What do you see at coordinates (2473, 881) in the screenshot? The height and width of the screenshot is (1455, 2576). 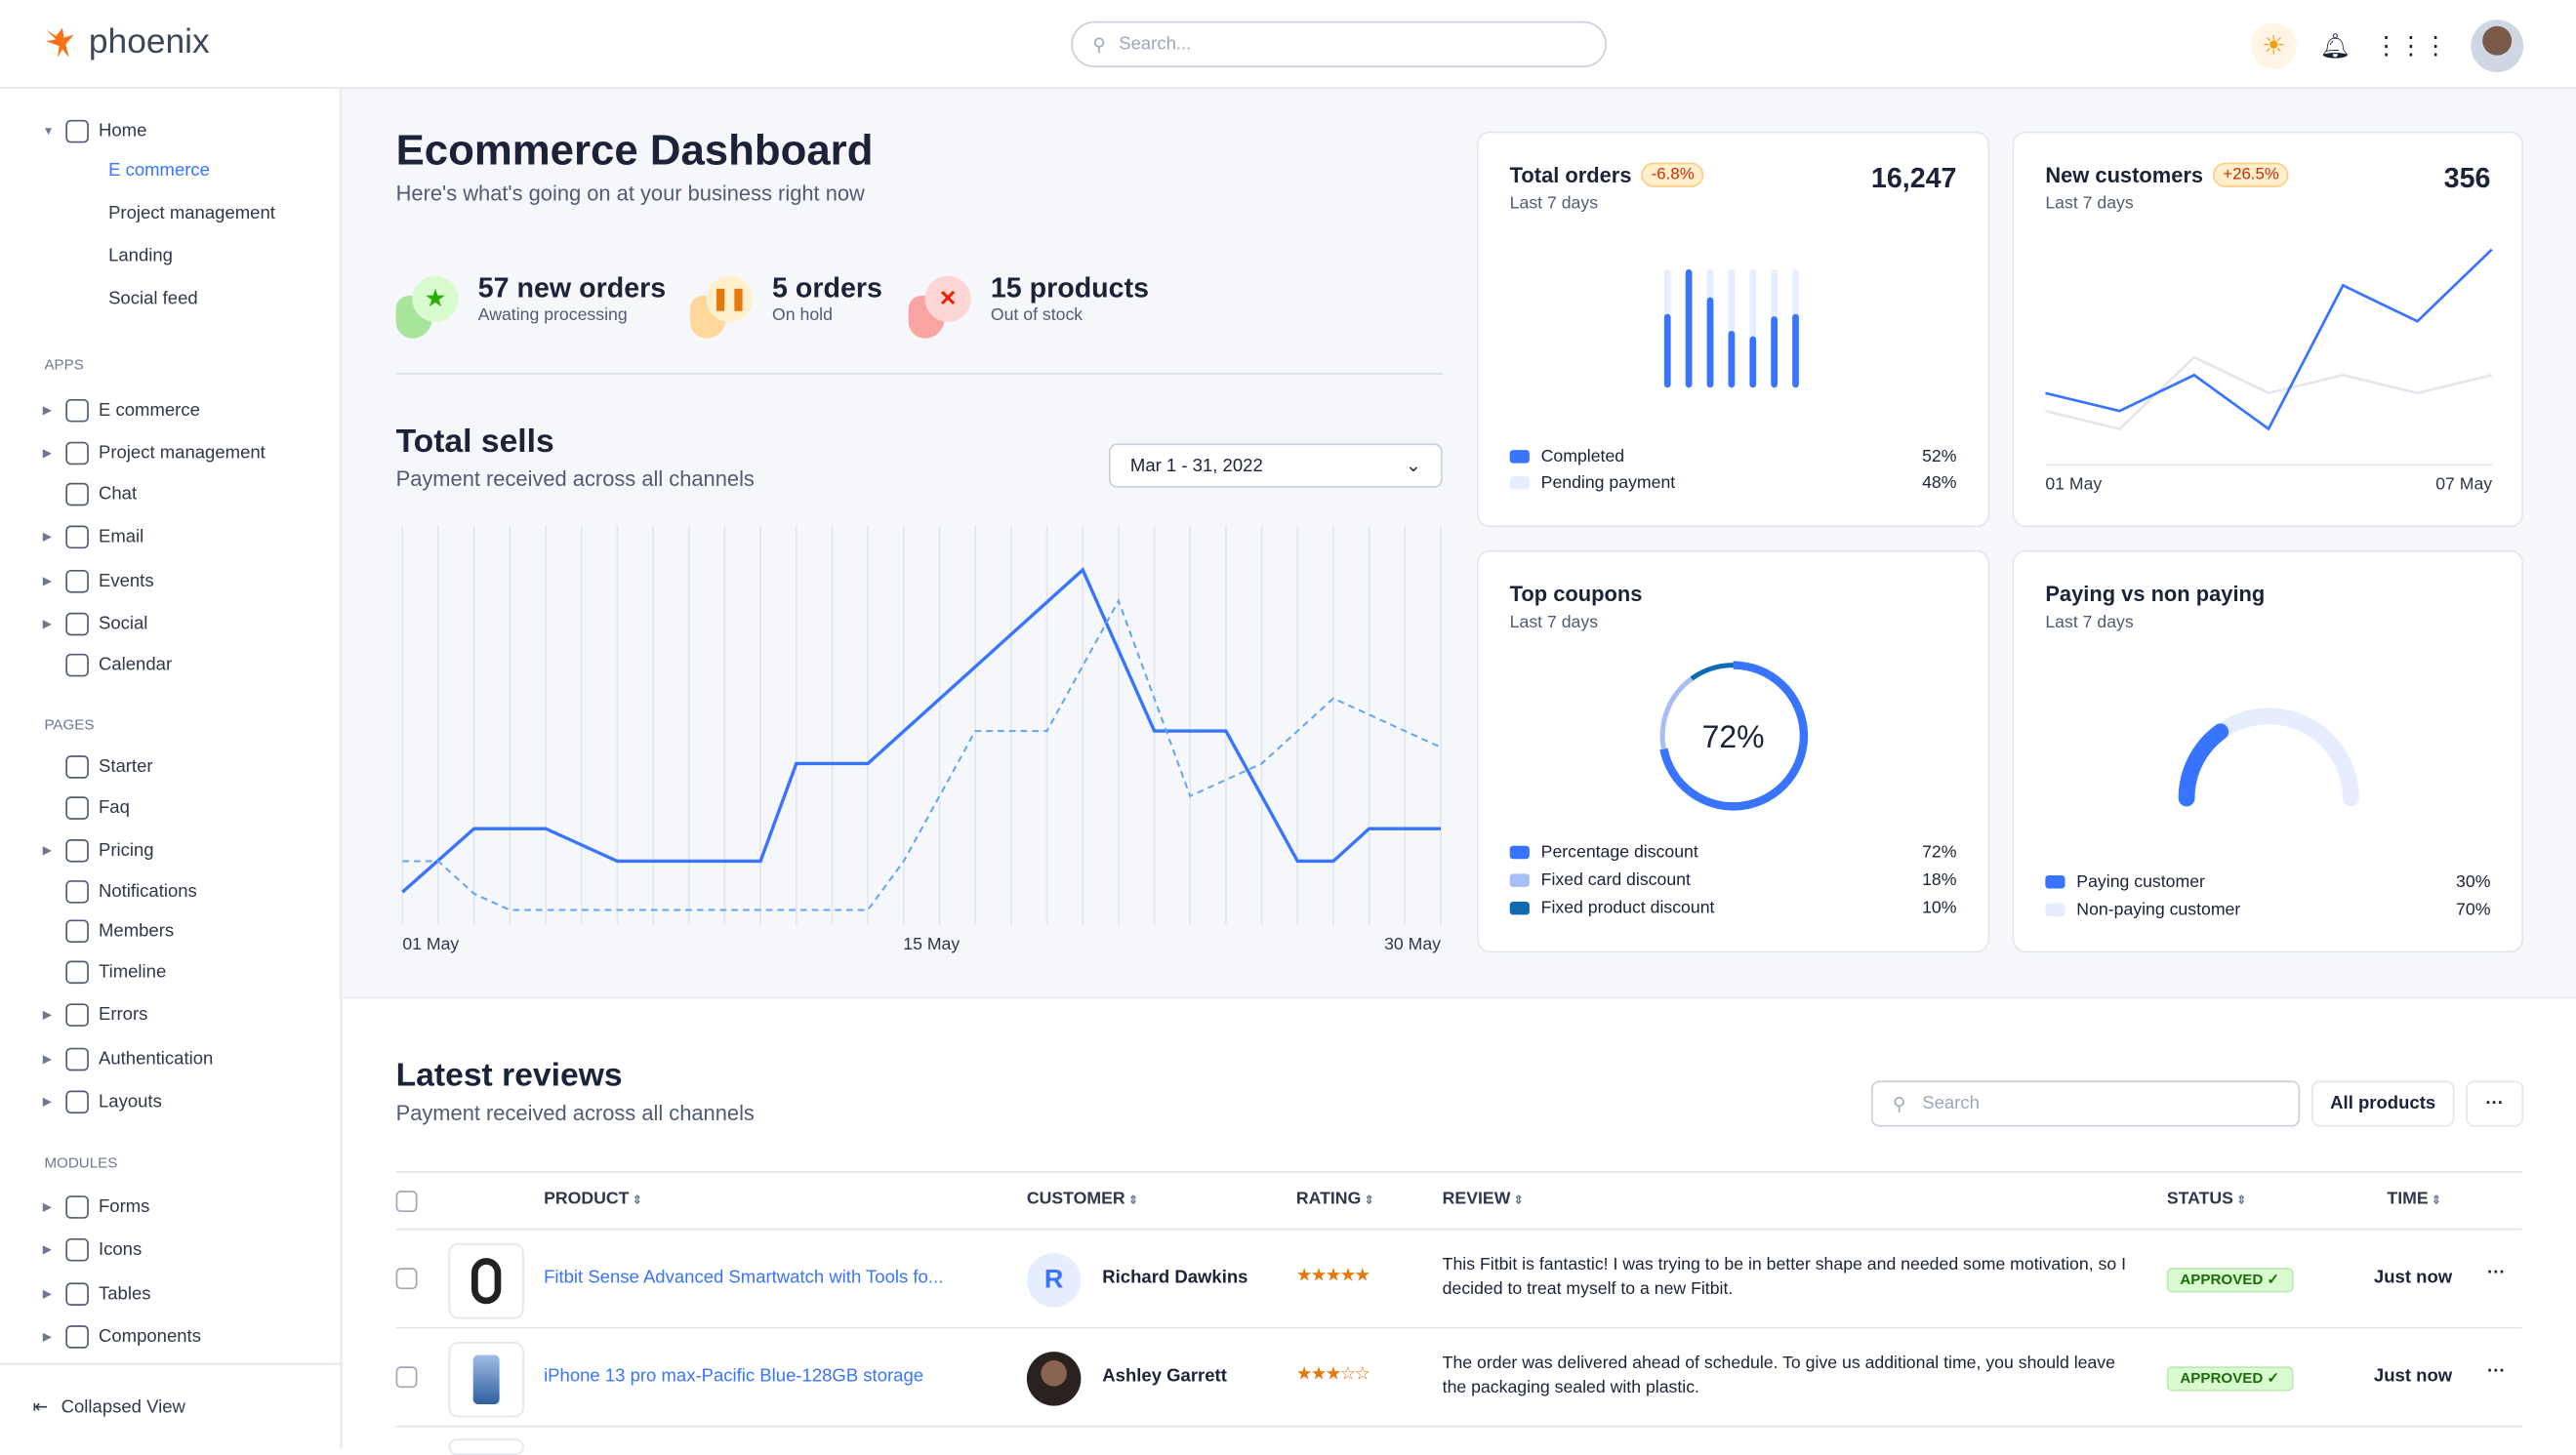 I see `legend-value: 30%` at bounding box center [2473, 881].